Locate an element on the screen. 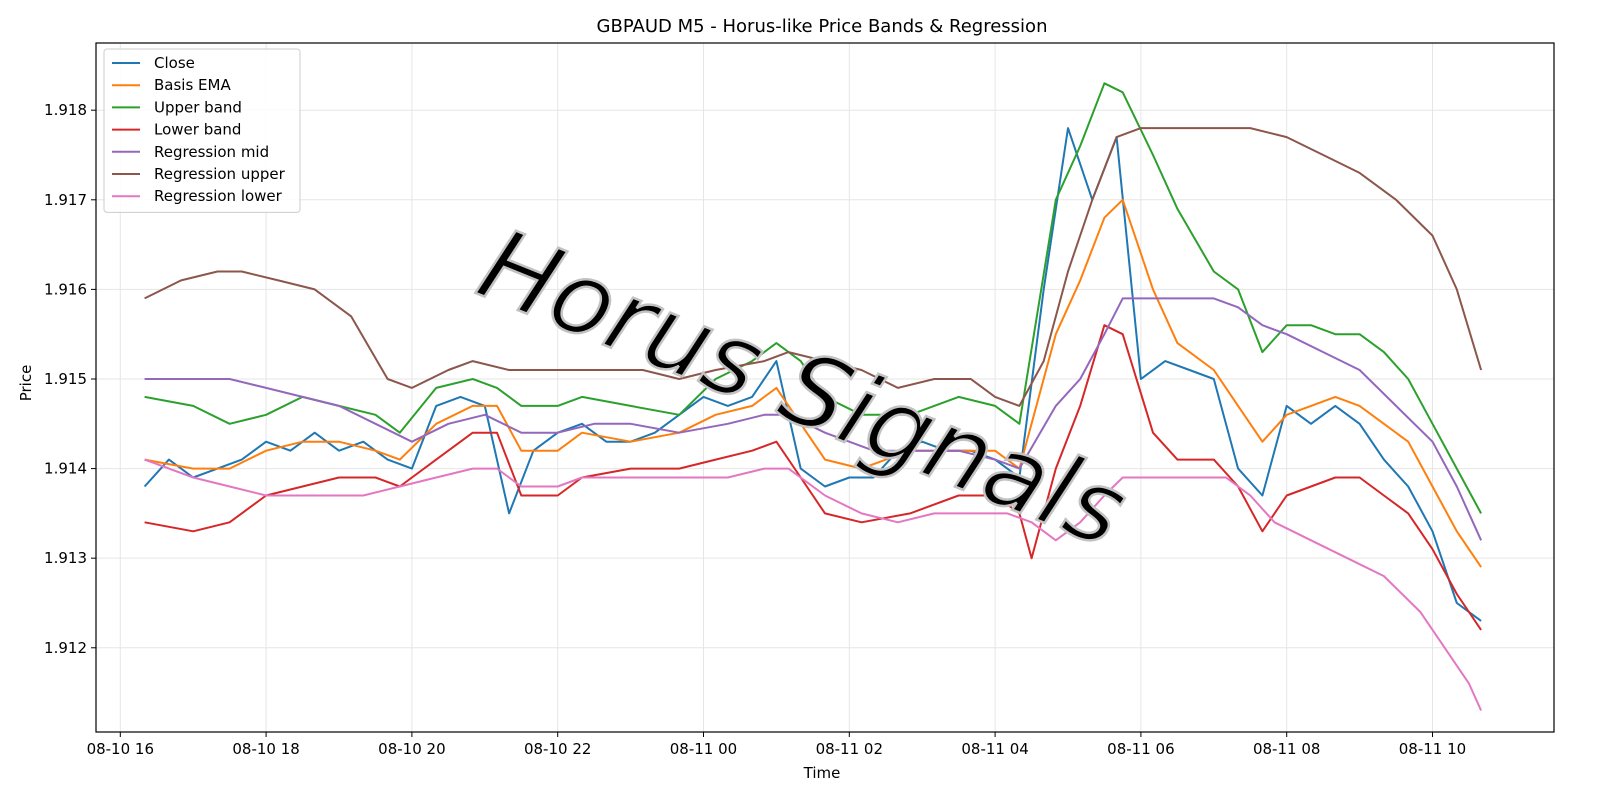 Image resolution: width=1600 pixels, height=804 pixels. x-tick-label: 08-10 22 is located at coordinates (557, 749).